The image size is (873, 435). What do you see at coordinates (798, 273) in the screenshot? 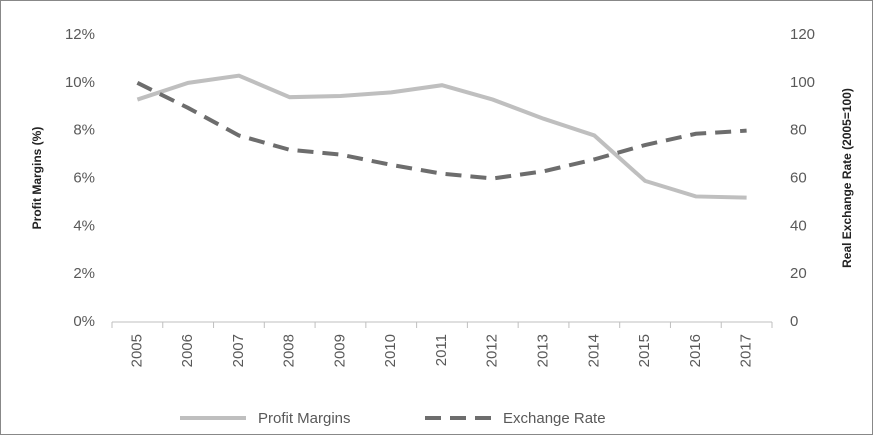
I see `y2-tick-label: 20` at bounding box center [798, 273].